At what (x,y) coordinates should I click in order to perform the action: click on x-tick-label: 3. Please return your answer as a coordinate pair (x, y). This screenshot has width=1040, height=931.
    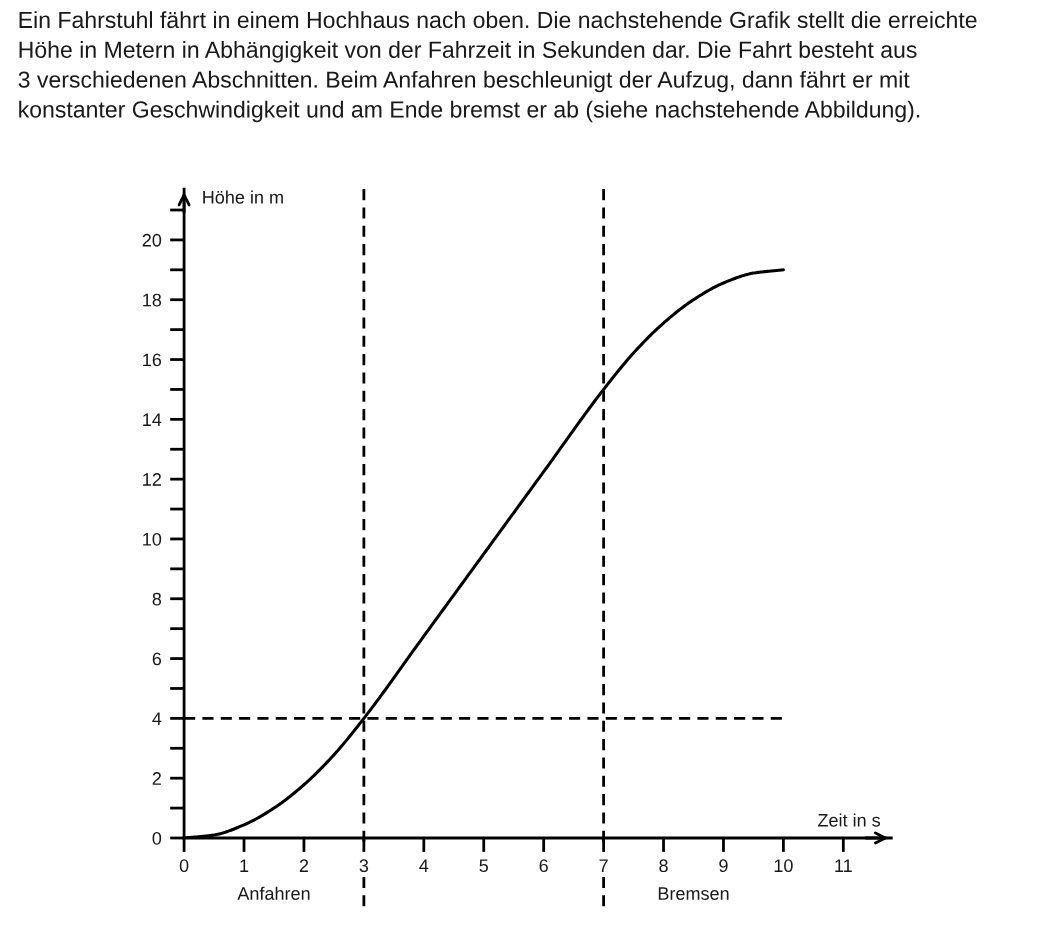
    Looking at the image, I should click on (364, 866).